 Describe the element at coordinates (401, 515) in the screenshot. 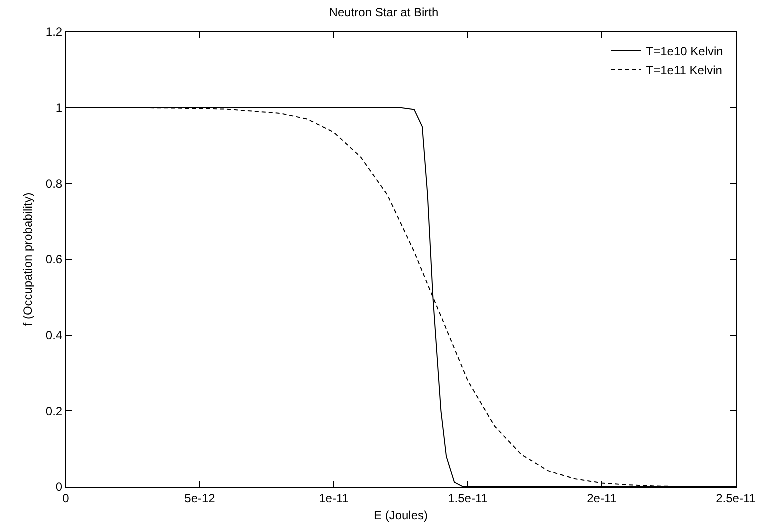

I see `x-axis-title: E (Joules)` at that location.